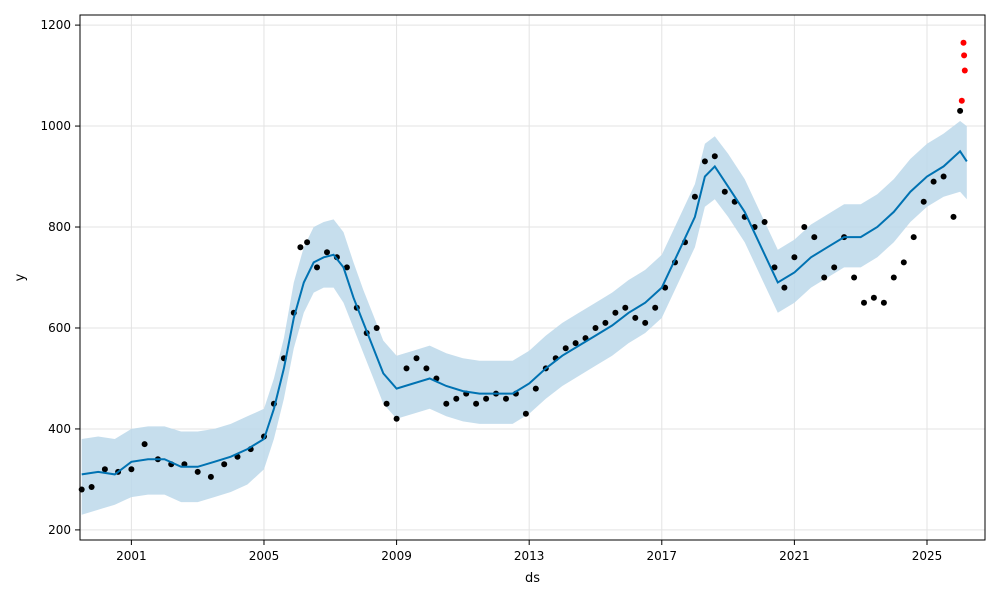 This screenshot has height=600, width=1000. Describe the element at coordinates (55, 126) in the screenshot. I see `y-tick-label: 1000` at that location.